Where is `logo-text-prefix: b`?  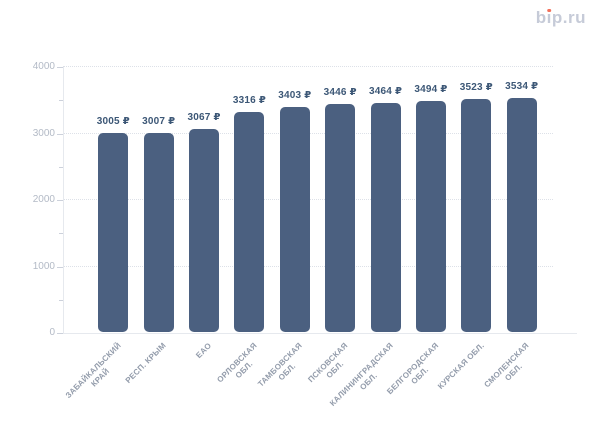 logo-text-prefix: b is located at coordinates (541, 17).